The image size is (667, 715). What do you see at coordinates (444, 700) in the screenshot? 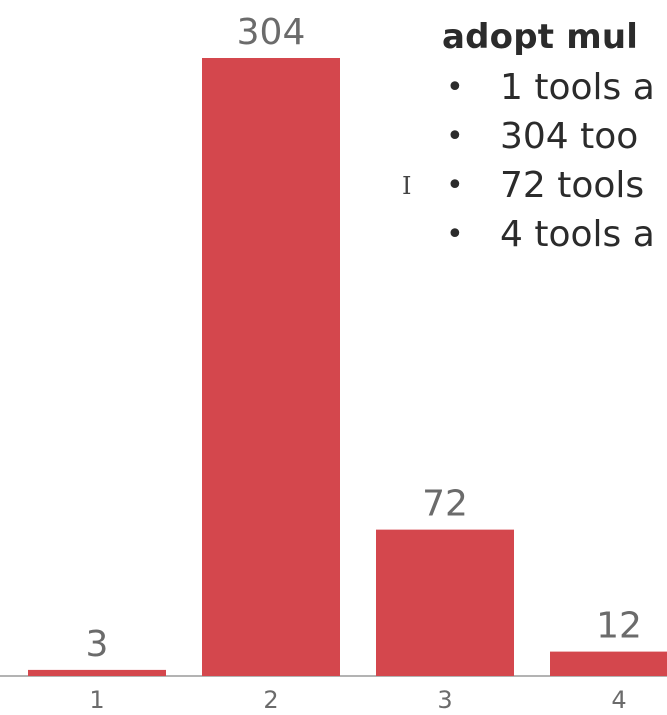
I see `x-tick-label-3: 3` at bounding box center [444, 700].